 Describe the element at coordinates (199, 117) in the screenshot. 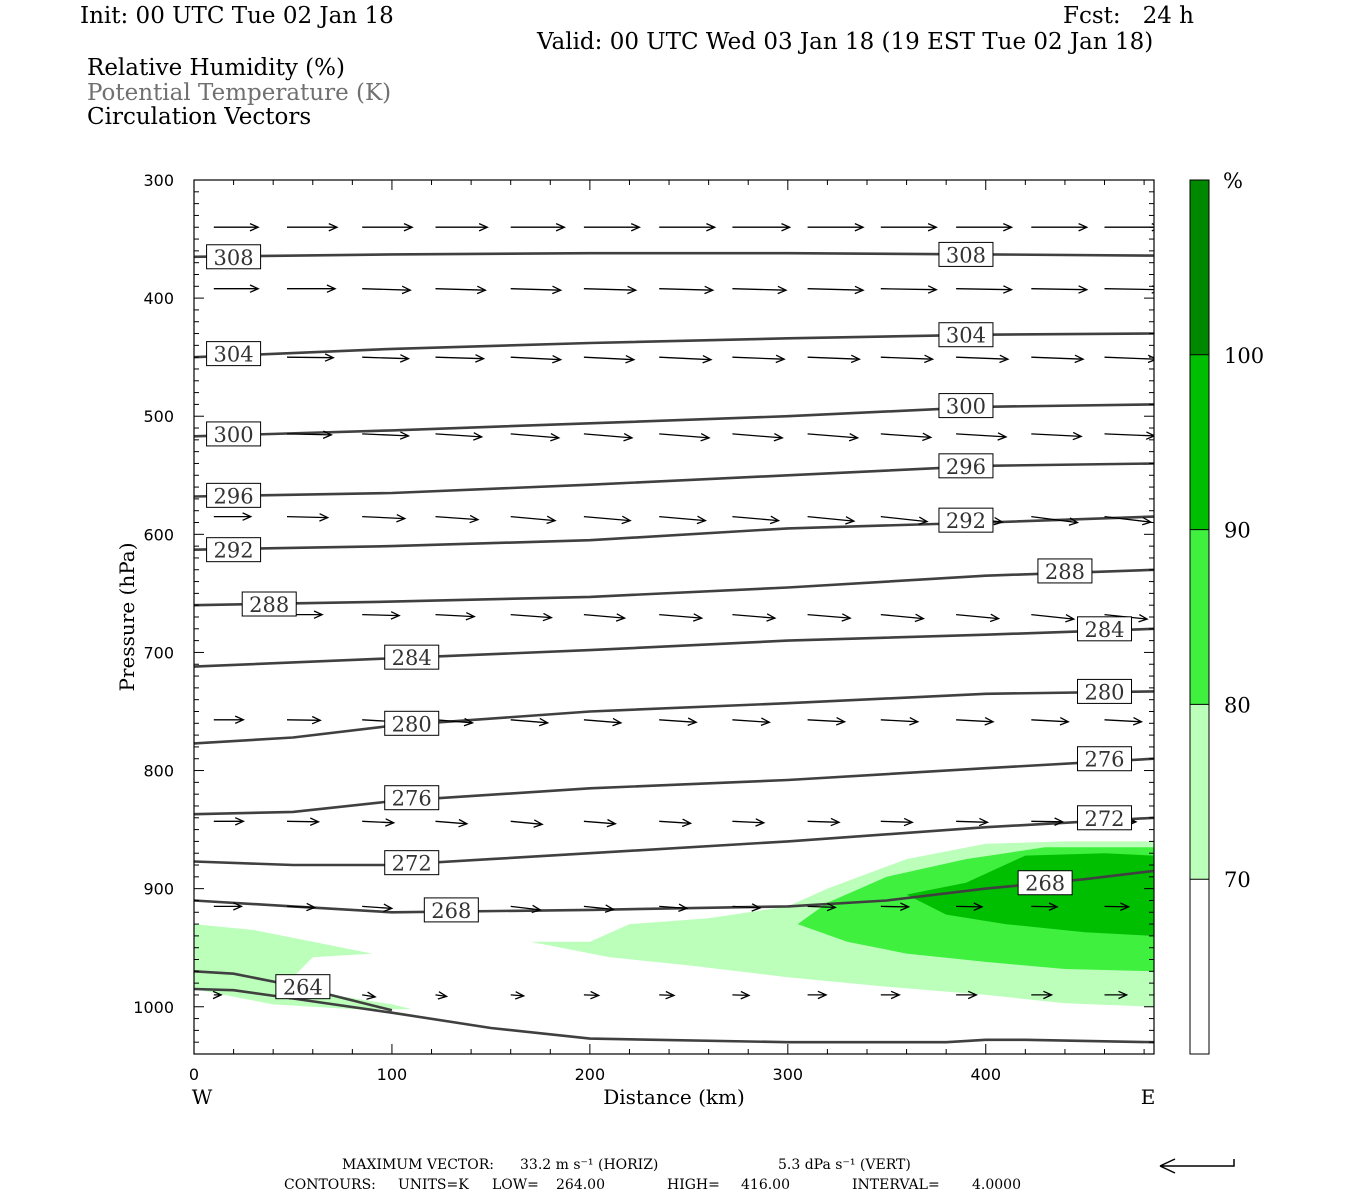

I see `field-vectors-label: Circulation Vectors` at that location.